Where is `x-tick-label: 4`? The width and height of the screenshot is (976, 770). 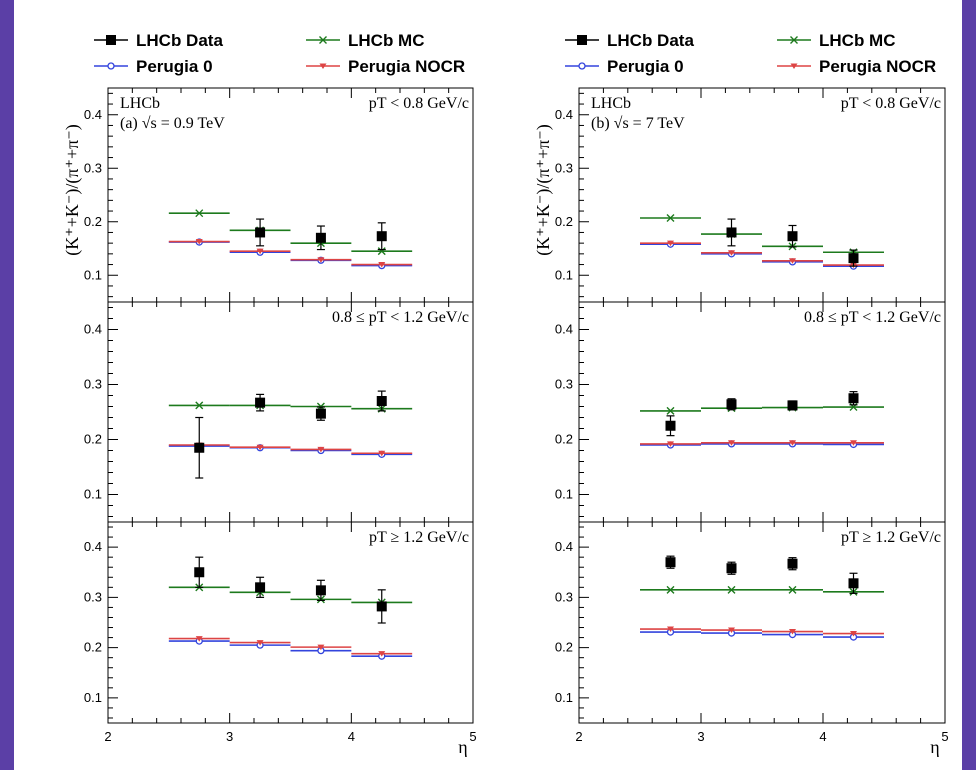
x-tick-label: 4 is located at coordinates (822, 736).